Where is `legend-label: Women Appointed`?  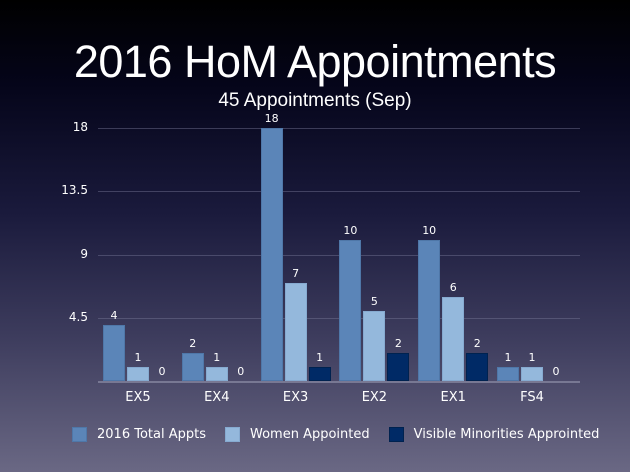 legend-label: Women Appointed is located at coordinates (309, 434).